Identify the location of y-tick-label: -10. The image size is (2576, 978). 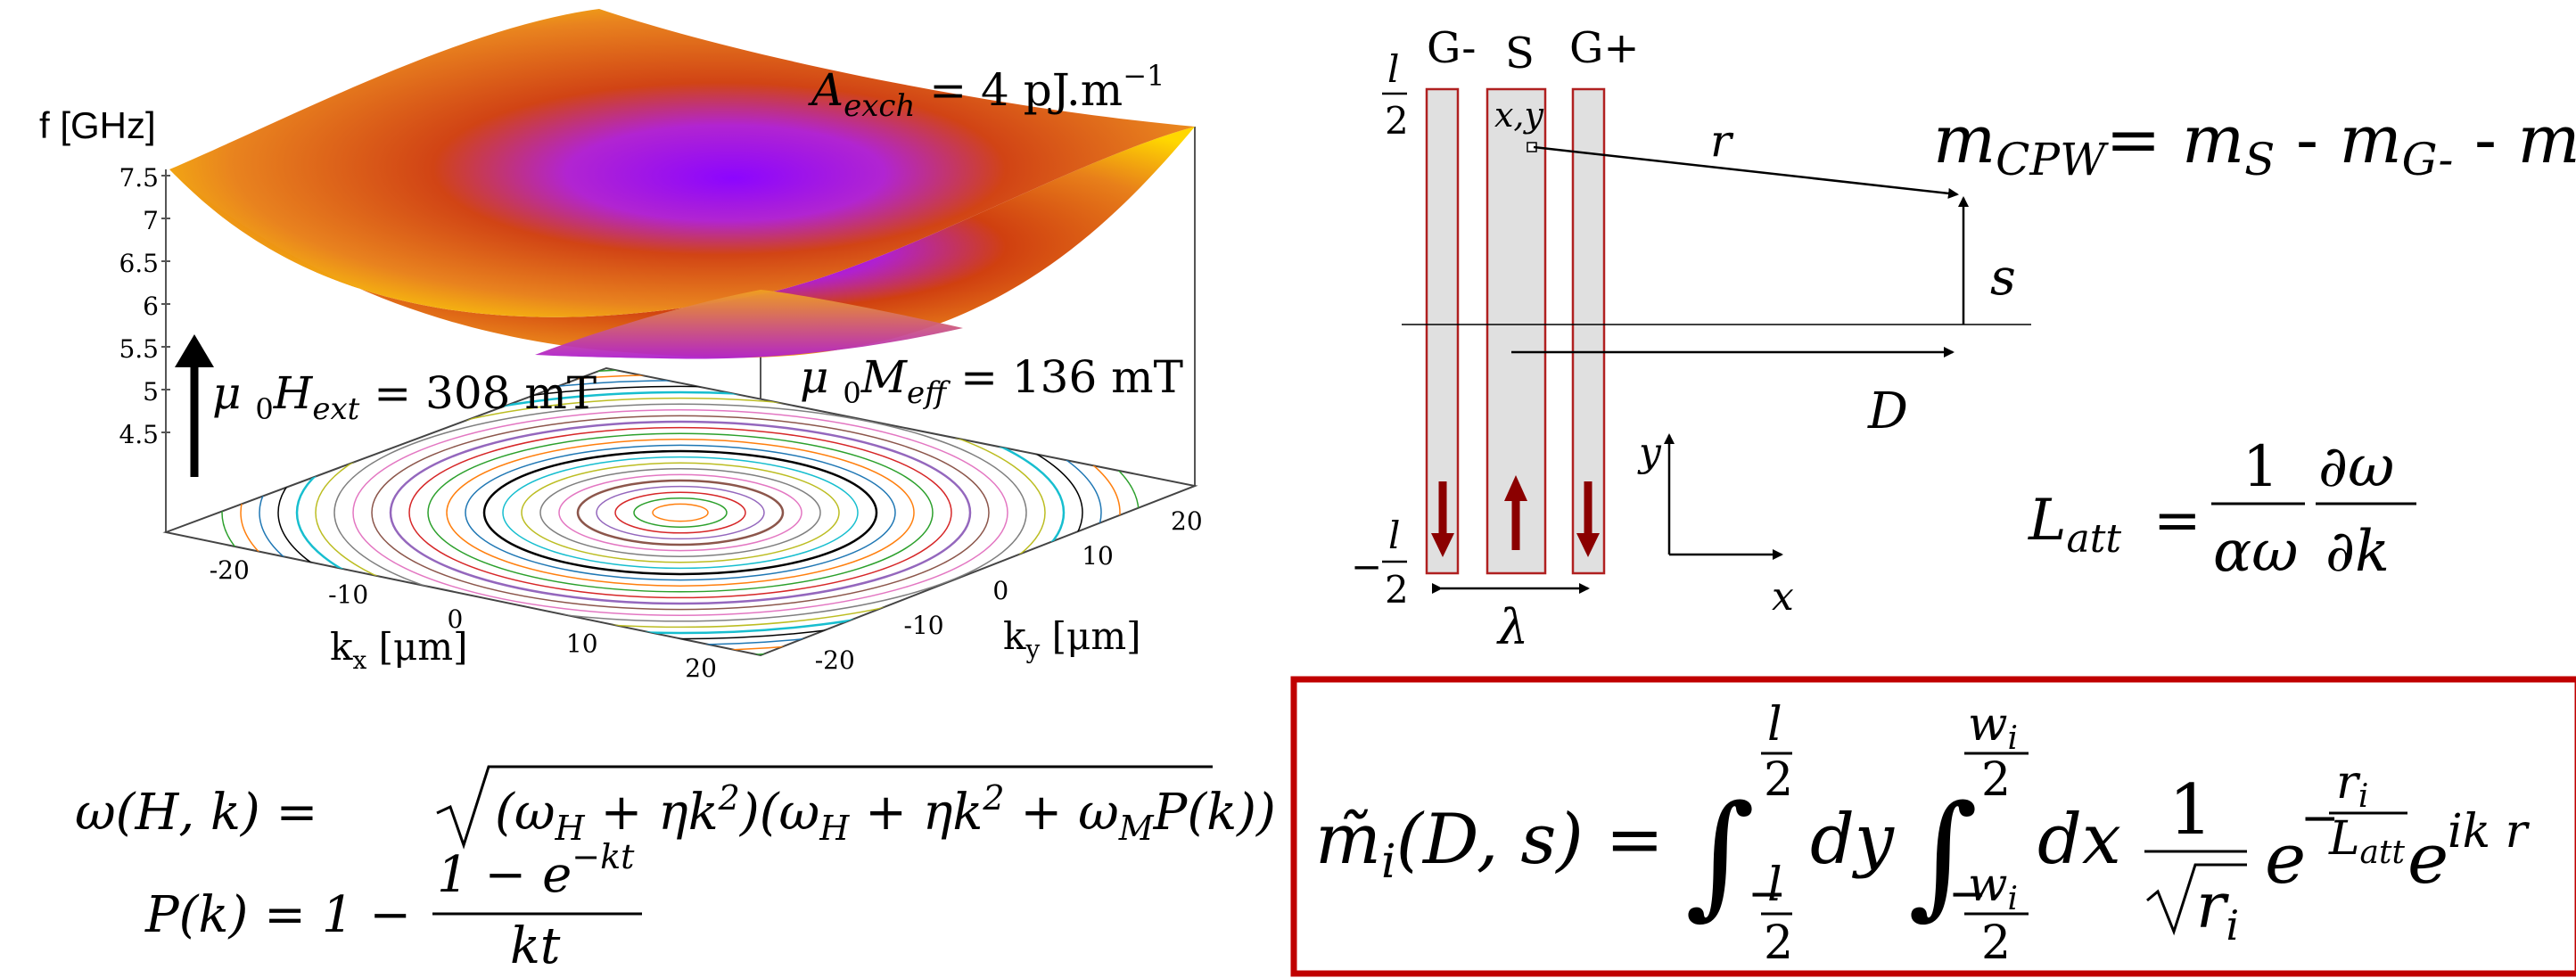
(924, 625).